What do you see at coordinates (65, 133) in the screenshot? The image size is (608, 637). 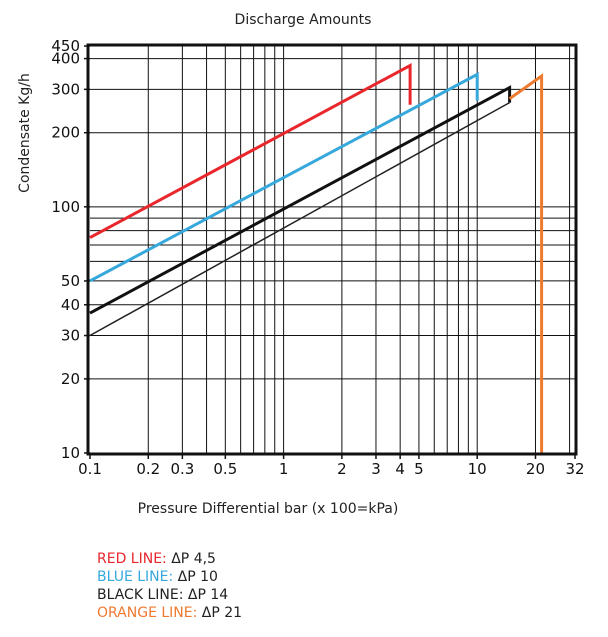 I see `y-tick-label: 200` at bounding box center [65, 133].